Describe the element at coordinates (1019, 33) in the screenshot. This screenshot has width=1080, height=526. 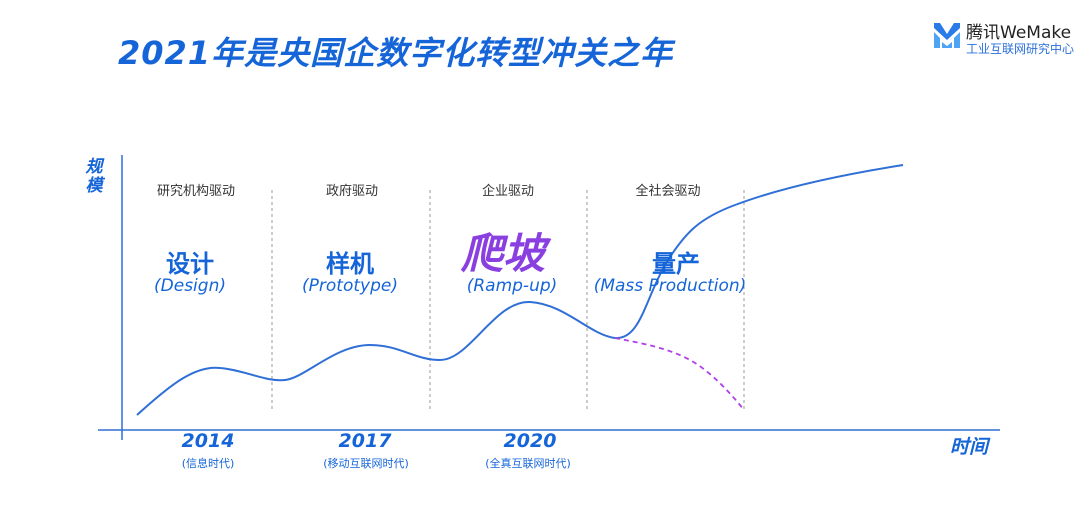
I see `logo-brand-text: 腾讯WeMake` at that location.